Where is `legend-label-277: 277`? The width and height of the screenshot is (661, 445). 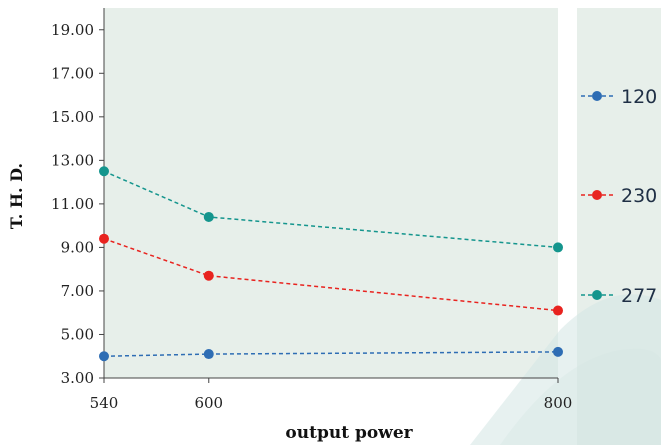
legend-label-277: 277 is located at coordinates (639, 296).